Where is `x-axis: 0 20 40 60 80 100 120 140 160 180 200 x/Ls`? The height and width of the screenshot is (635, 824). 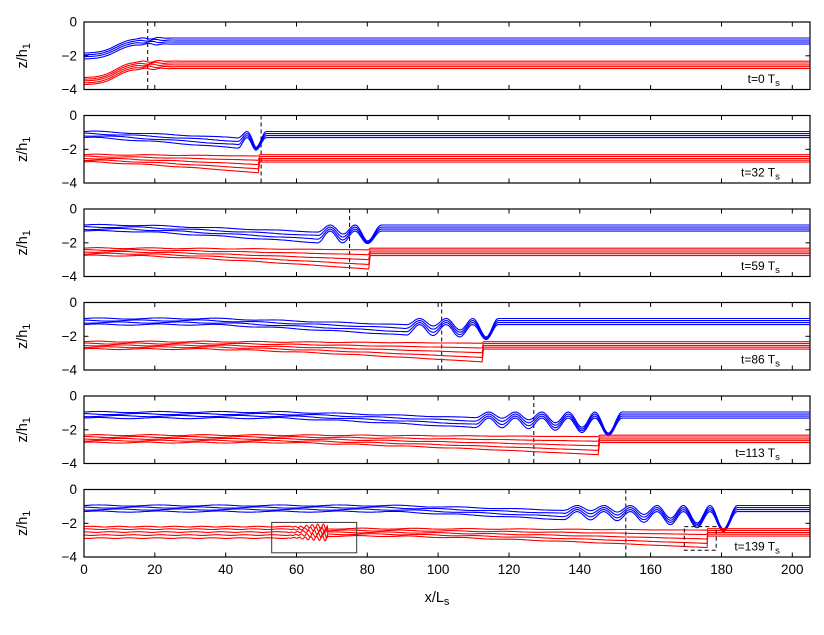
x-axis: 0 20 40 60 80 100 120 140 160 180 200 x/Ls is located at coordinates (441, 585).